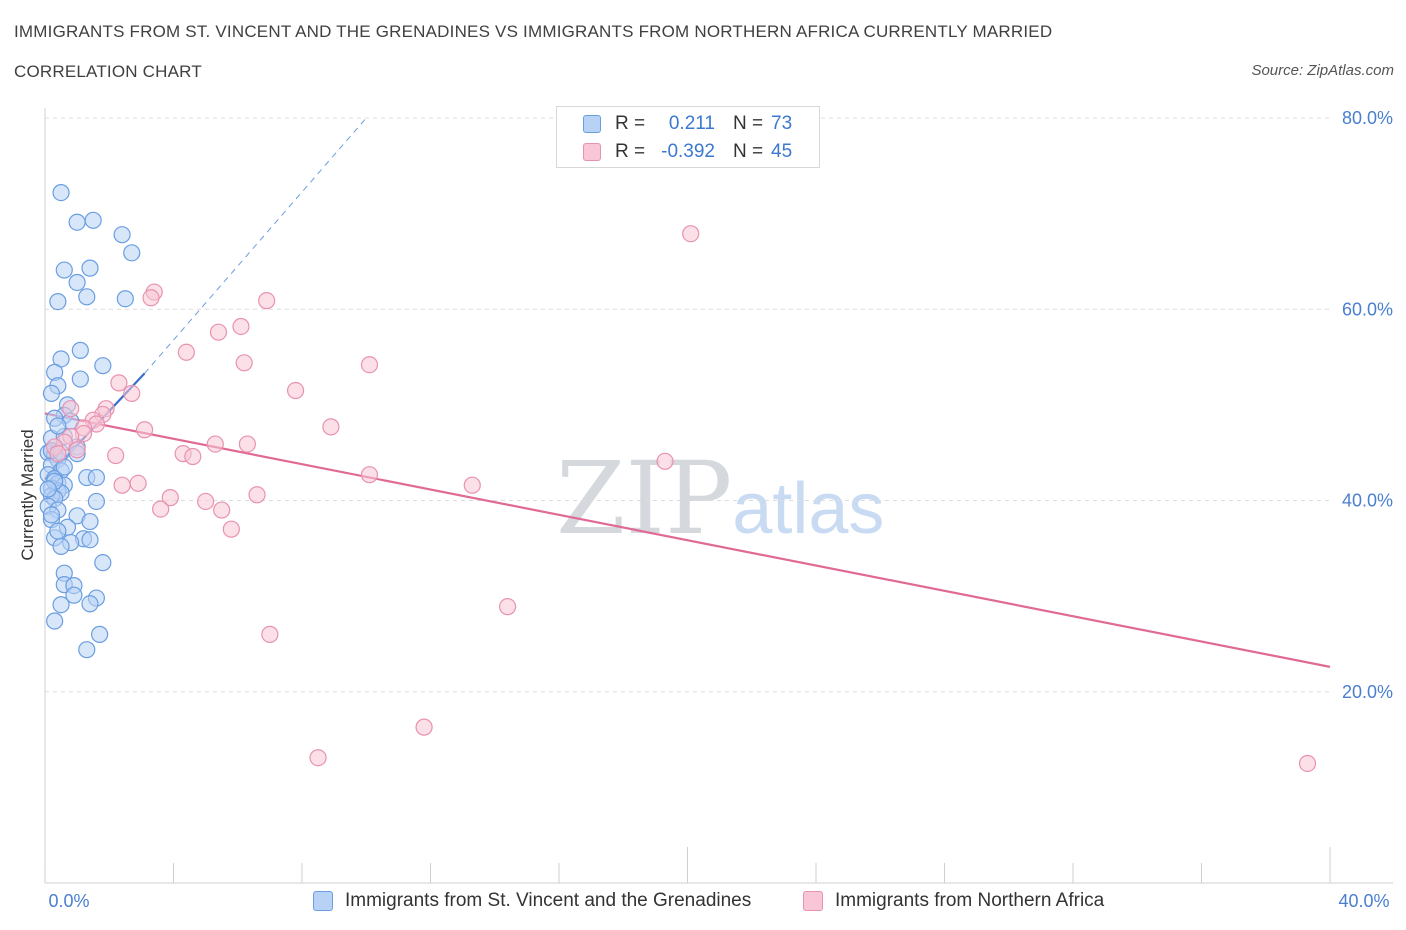 The height and width of the screenshot is (930, 1406). I want to click on x-tick-label: 0.0%, so click(68, 901).